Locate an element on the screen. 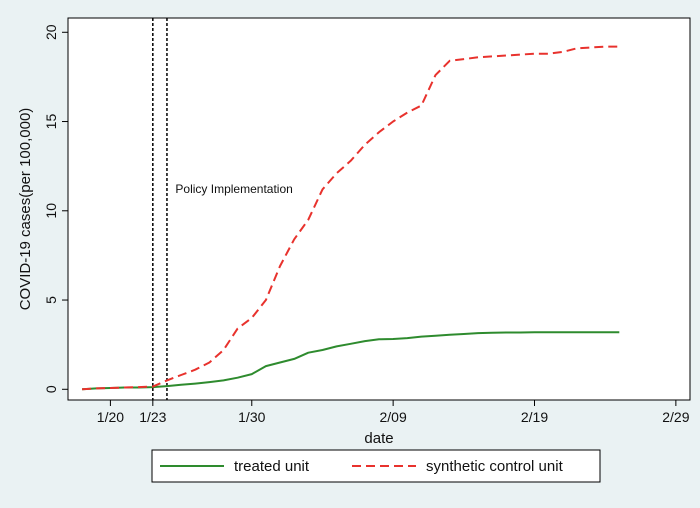  legend-label-synthetic: synthetic control unit is located at coordinates (495, 466).